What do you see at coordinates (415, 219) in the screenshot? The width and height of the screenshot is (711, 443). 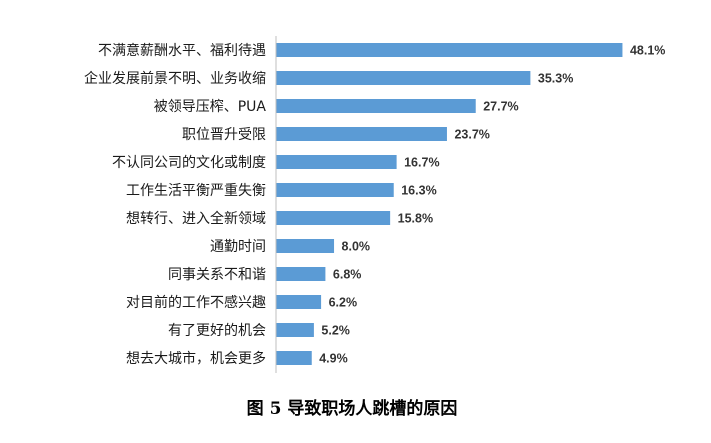 I see `value-label: 15.8%` at bounding box center [415, 219].